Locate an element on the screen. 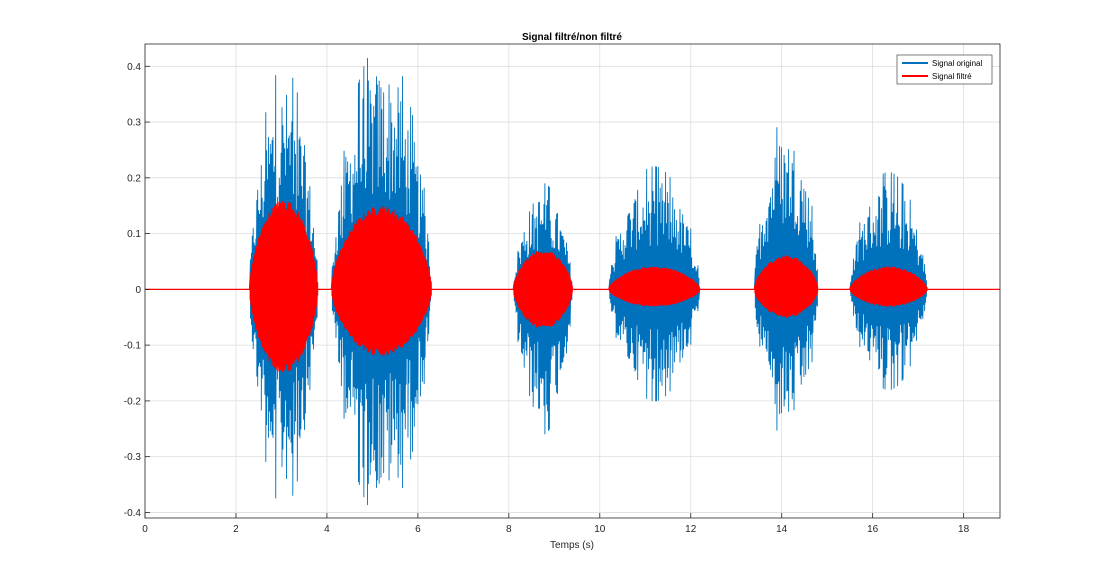  x-tick-label: 10 is located at coordinates (600, 529).